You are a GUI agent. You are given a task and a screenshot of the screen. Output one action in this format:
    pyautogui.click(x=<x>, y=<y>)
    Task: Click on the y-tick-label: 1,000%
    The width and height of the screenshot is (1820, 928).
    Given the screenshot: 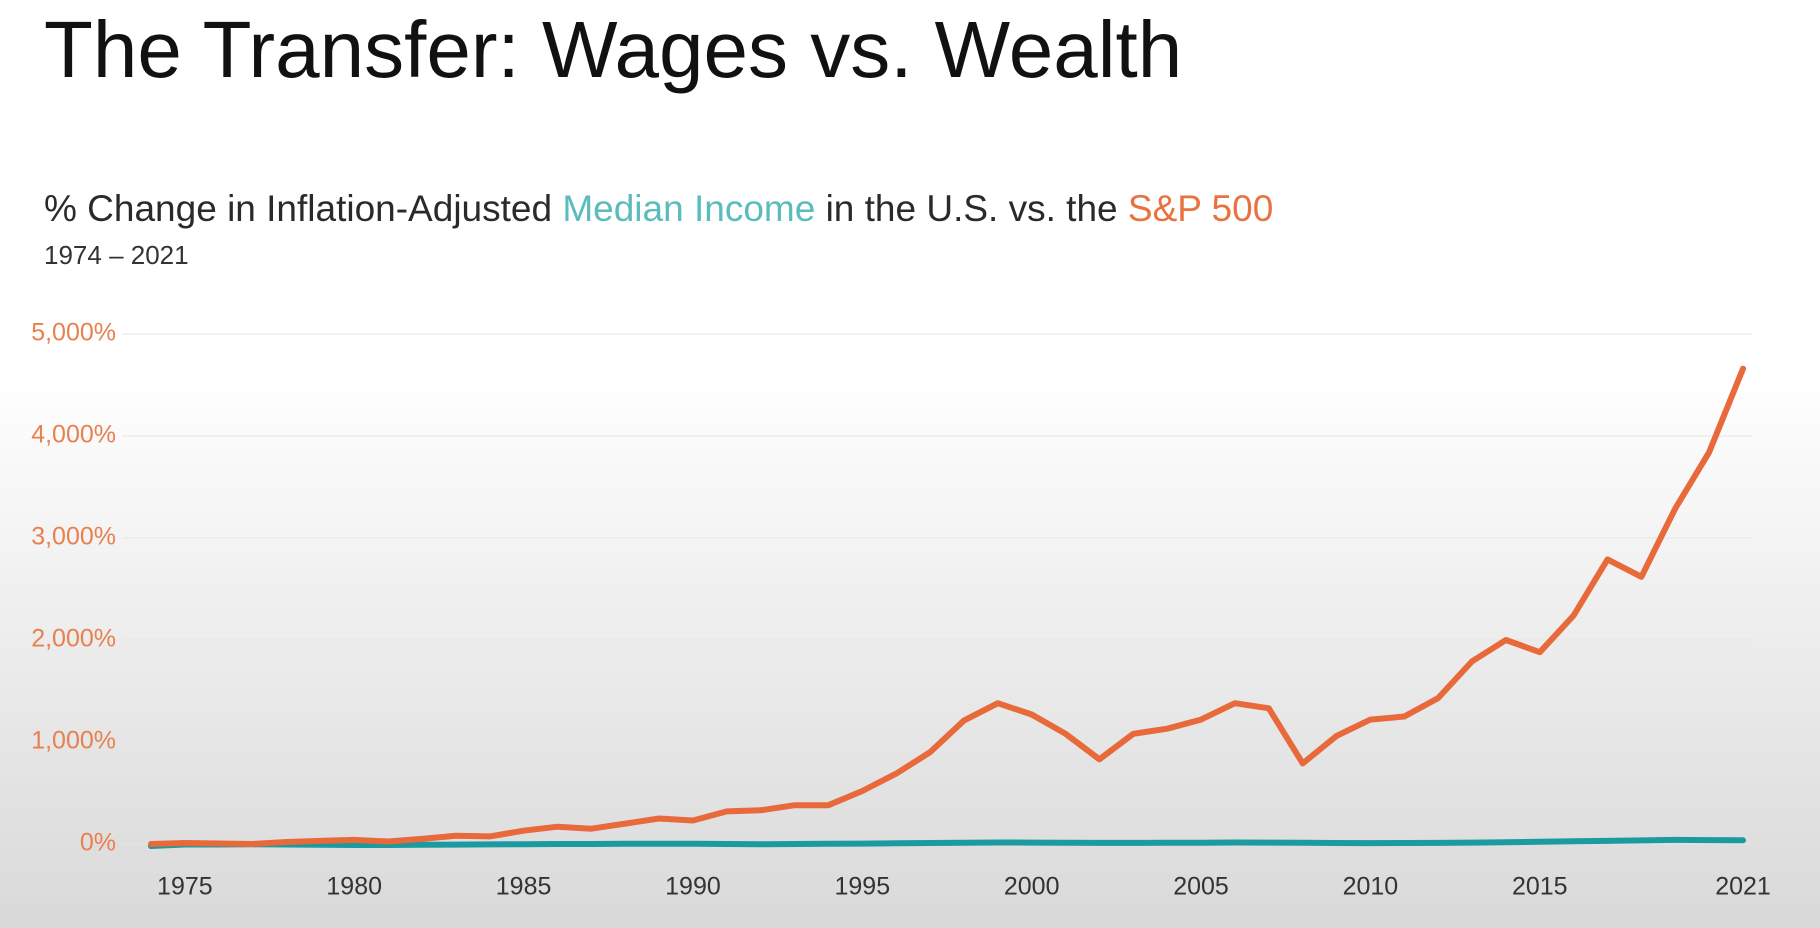 What is the action you would take?
    pyautogui.click(x=73, y=741)
    